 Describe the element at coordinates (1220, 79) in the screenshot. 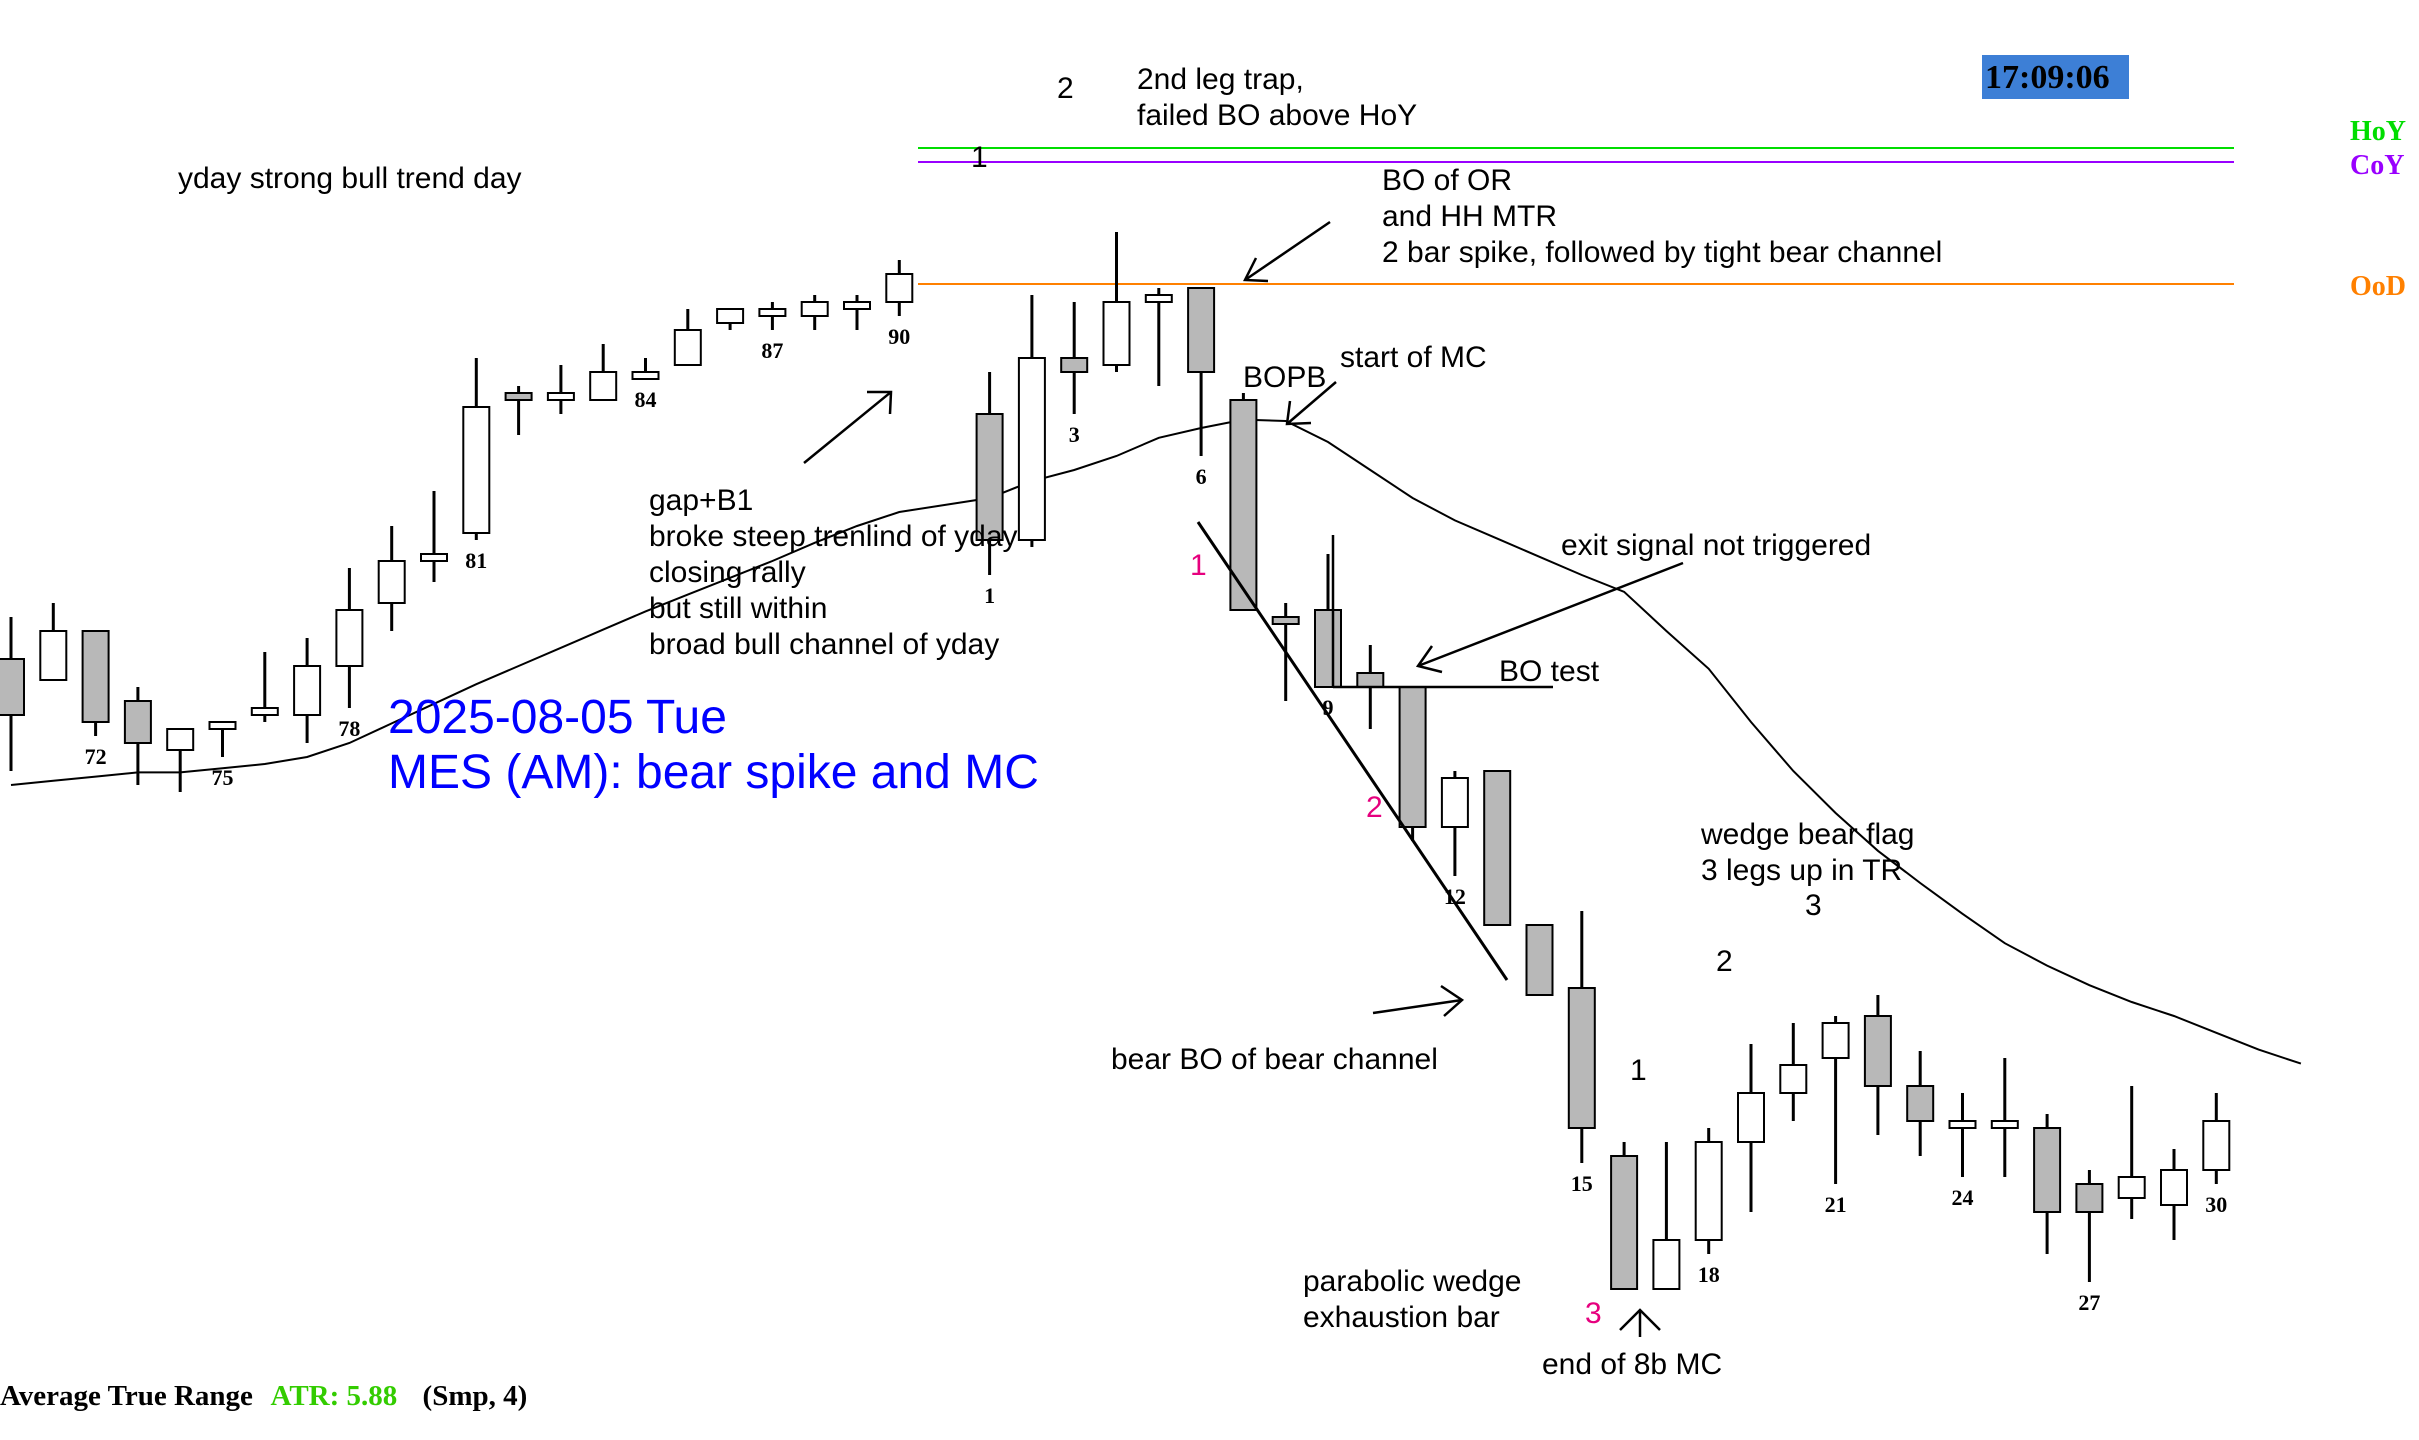

I see `annotation-trap-1: 2nd leg trap,` at that location.